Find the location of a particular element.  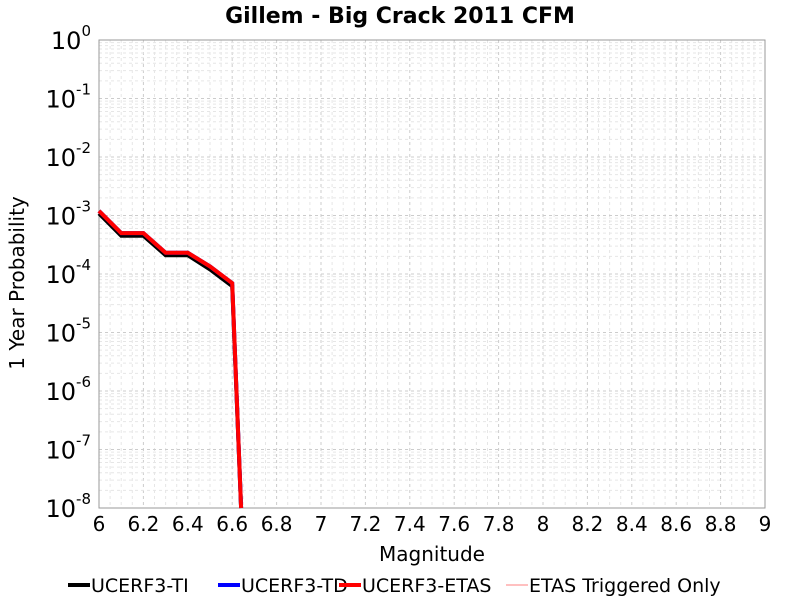

y-tick-label: 10⁻⁷ is located at coordinates (68, 448).